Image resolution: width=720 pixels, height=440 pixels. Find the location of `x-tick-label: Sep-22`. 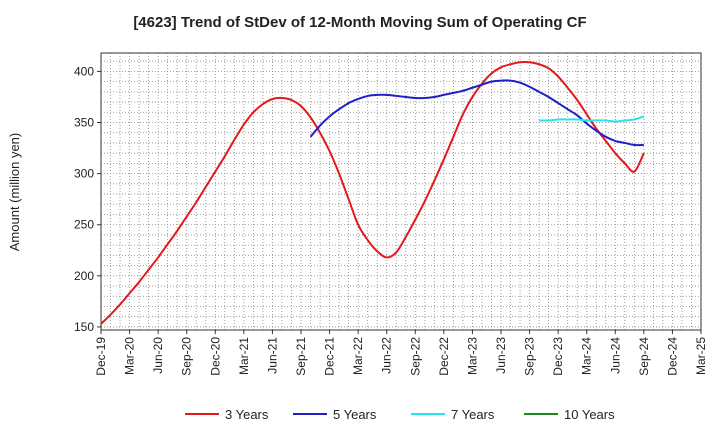

x-tick-label: Sep-22 is located at coordinates (415, 356).